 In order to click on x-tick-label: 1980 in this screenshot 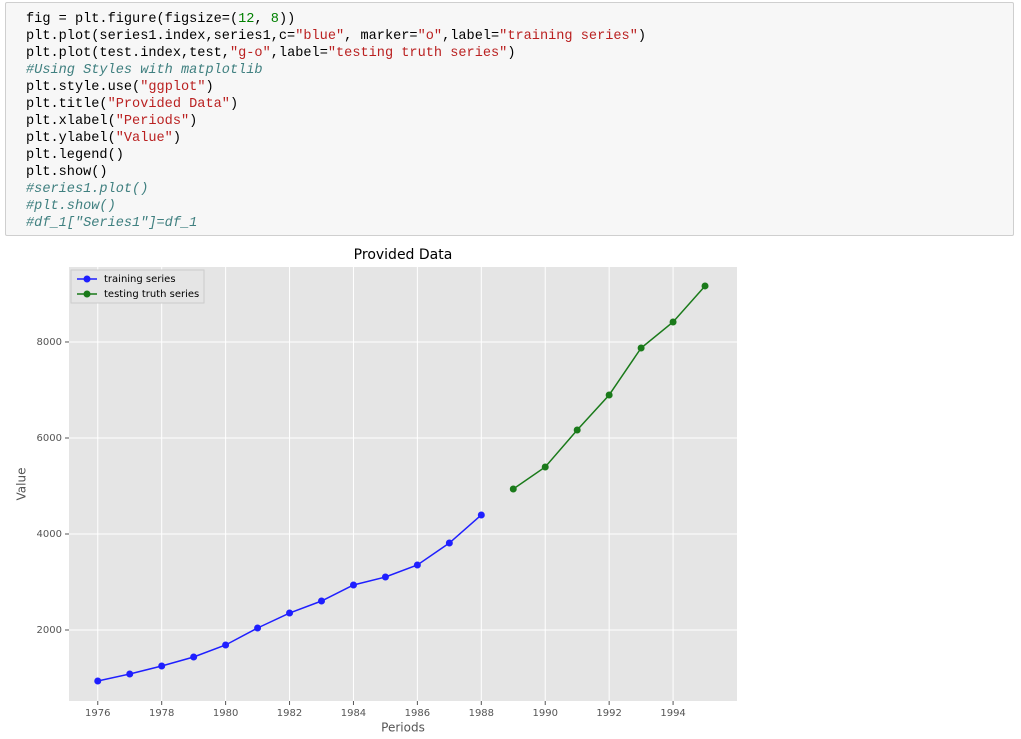, I will do `click(225, 713)`.